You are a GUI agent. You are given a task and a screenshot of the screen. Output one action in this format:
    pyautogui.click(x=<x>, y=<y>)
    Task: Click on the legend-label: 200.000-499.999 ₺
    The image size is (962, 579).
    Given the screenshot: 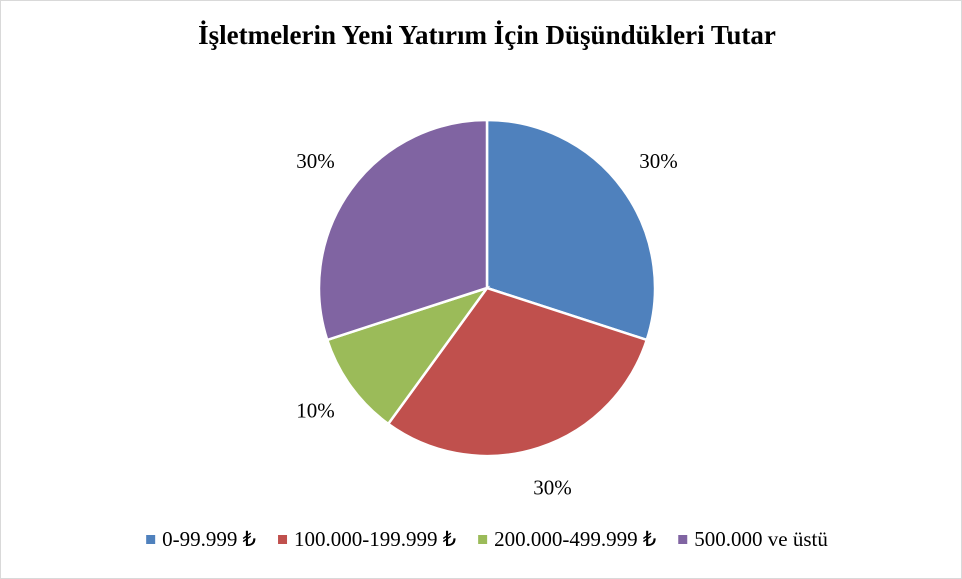 What is the action you would take?
    pyautogui.click(x=575, y=539)
    